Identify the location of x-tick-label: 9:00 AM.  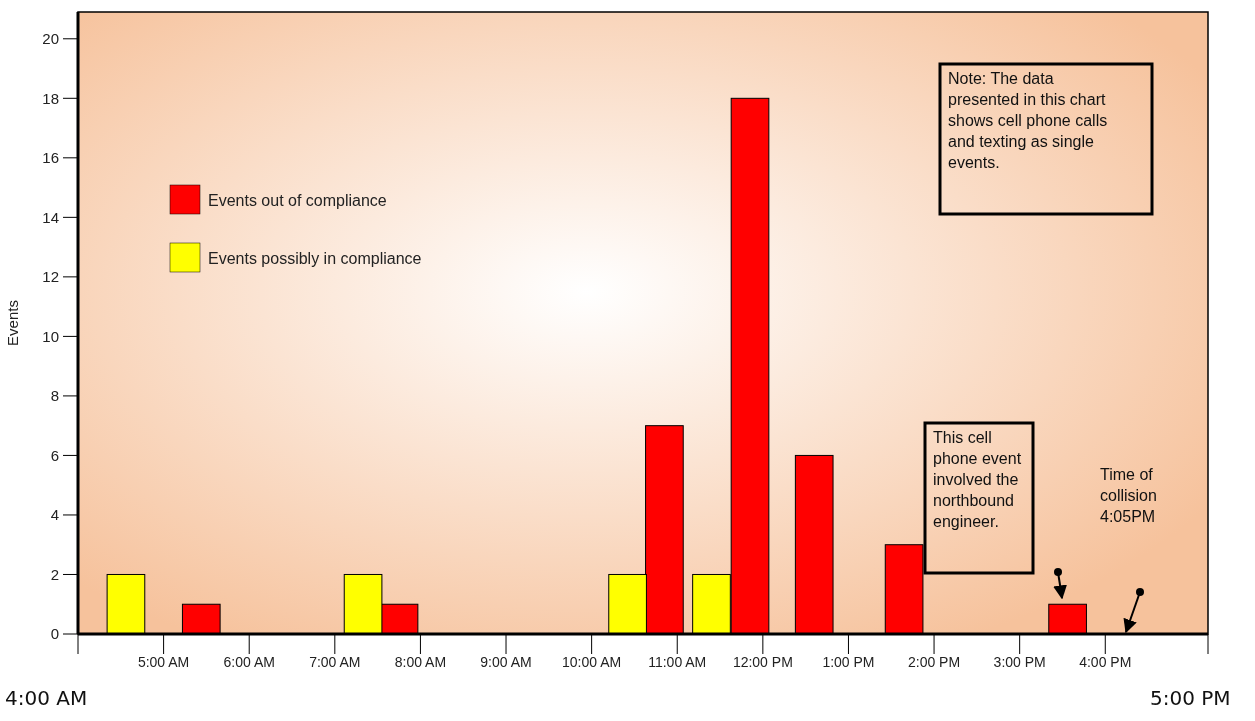
(506, 662).